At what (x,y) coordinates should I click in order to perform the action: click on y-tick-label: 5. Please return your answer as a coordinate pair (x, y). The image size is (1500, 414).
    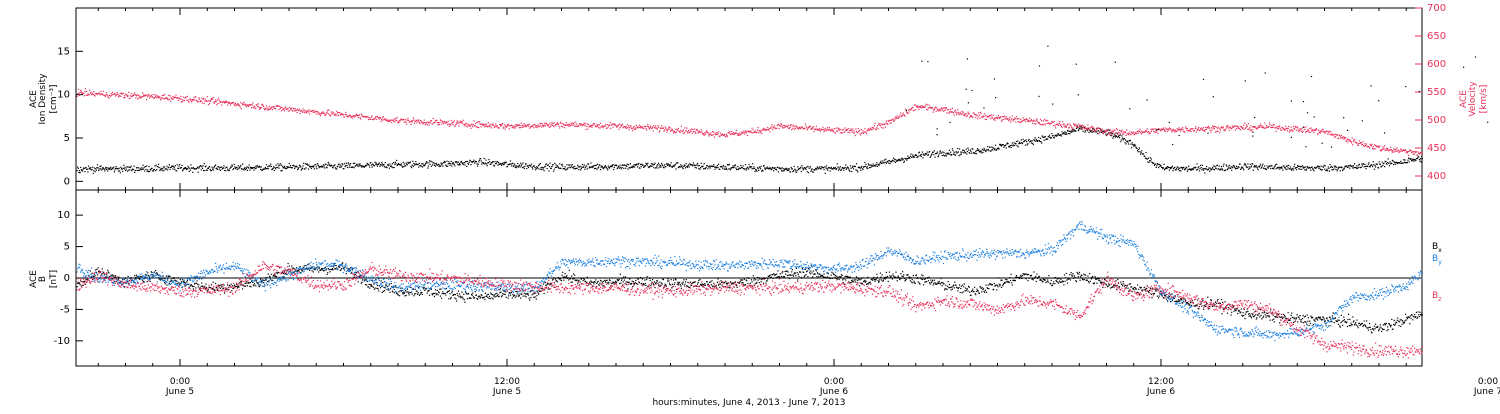
    Looking at the image, I should click on (67, 138).